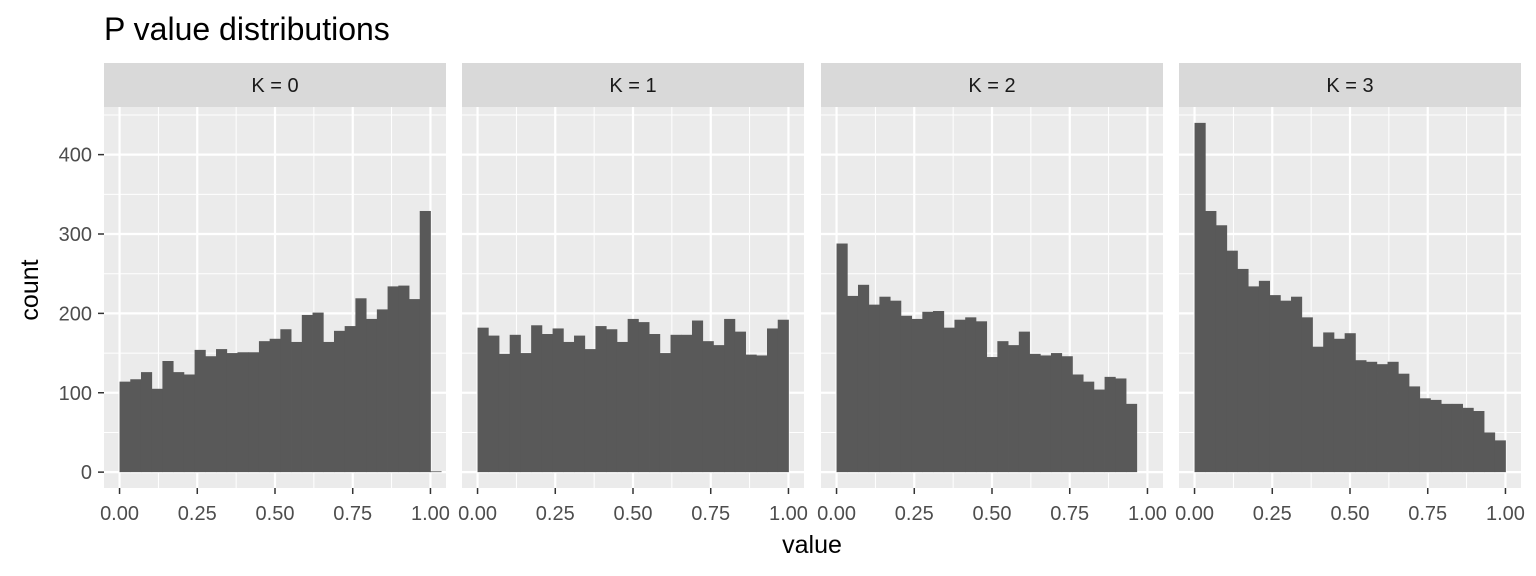 The height and width of the screenshot is (576, 1536). Describe the element at coordinates (812, 545) in the screenshot. I see `x-axis-title: value` at that location.